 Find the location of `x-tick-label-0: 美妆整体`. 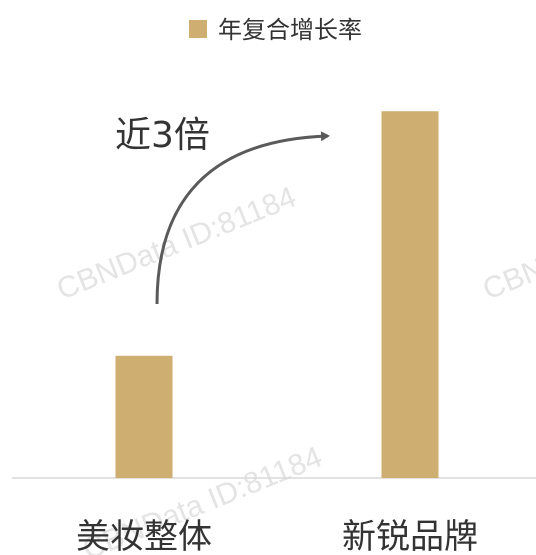

x-tick-label-0: 美妆整体 is located at coordinates (144, 536).